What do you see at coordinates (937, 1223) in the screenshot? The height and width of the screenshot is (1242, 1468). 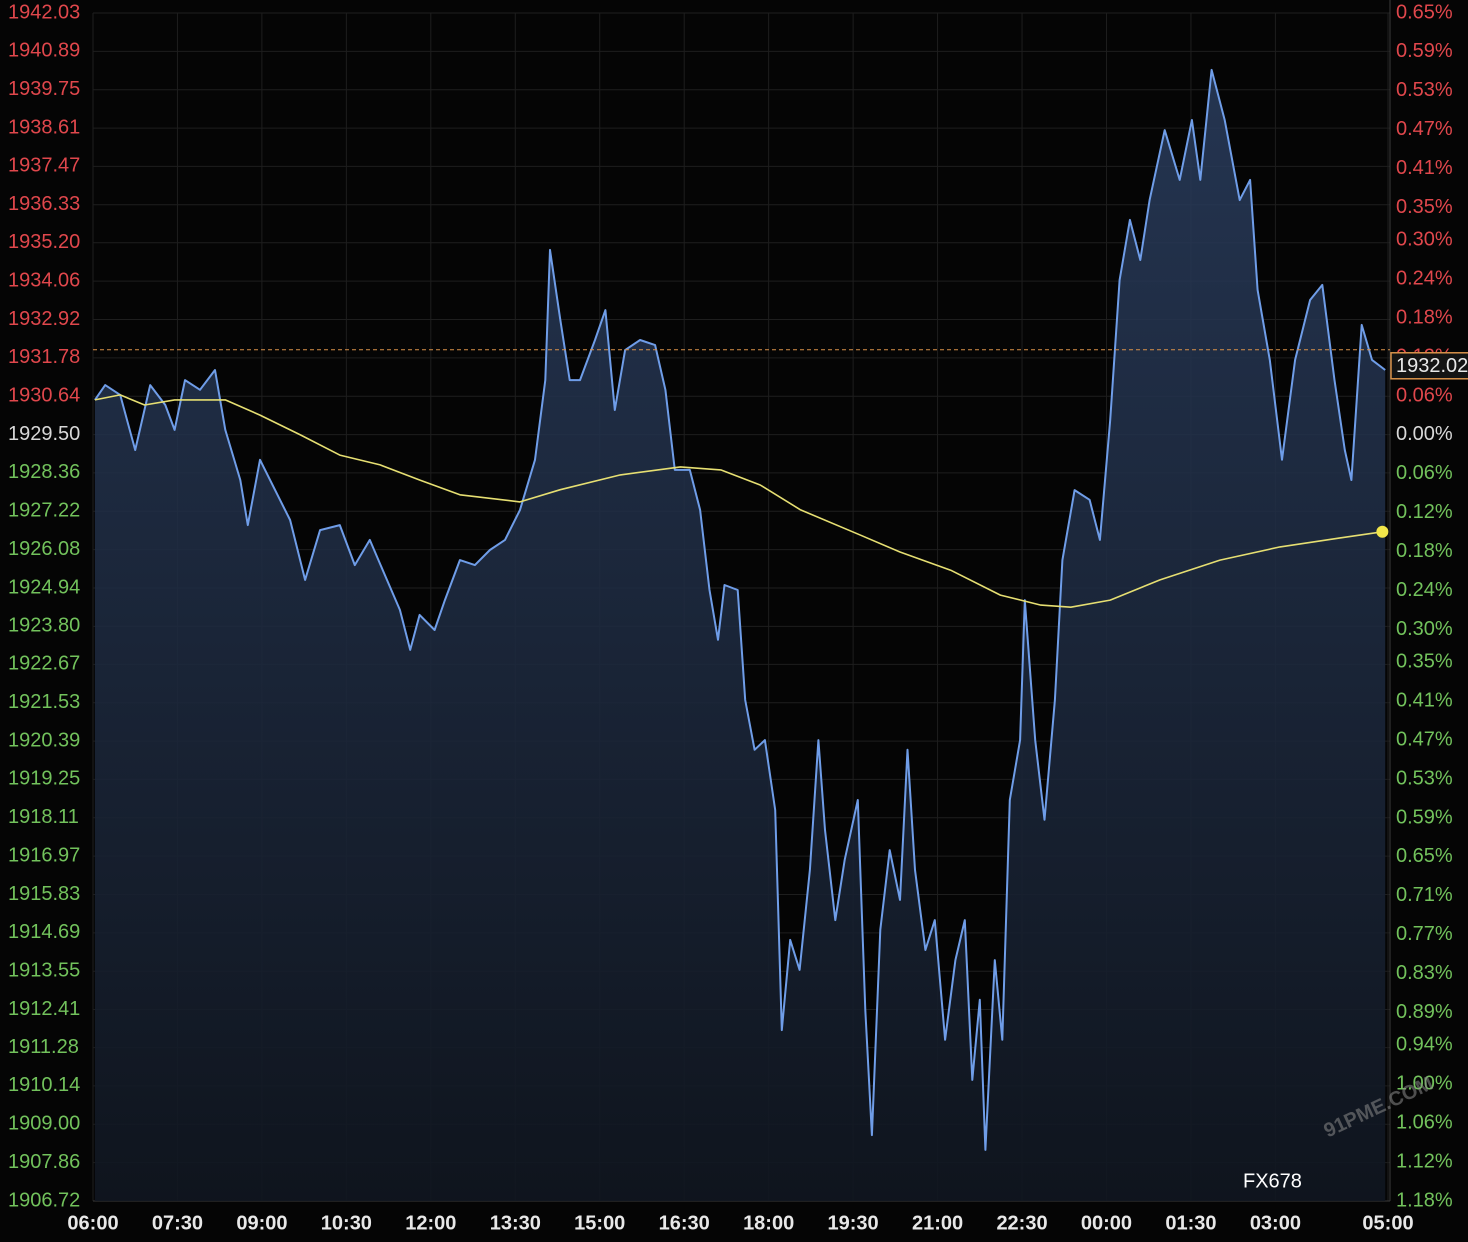 I see `x-tick-label: 21:00` at bounding box center [937, 1223].